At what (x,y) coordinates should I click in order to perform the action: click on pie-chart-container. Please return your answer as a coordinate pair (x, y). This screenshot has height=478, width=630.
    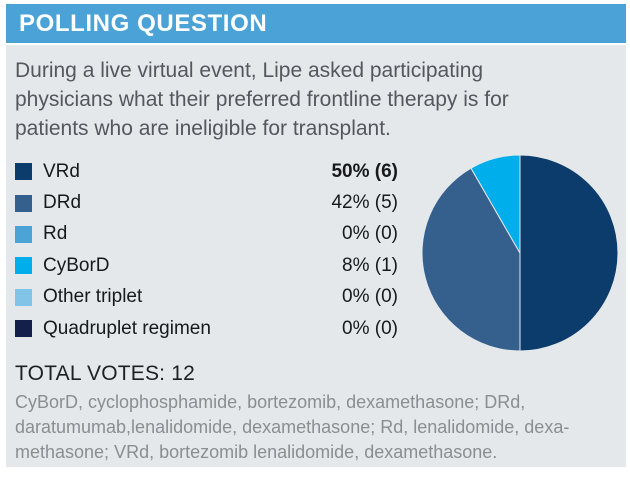
    Looking at the image, I should click on (520, 253).